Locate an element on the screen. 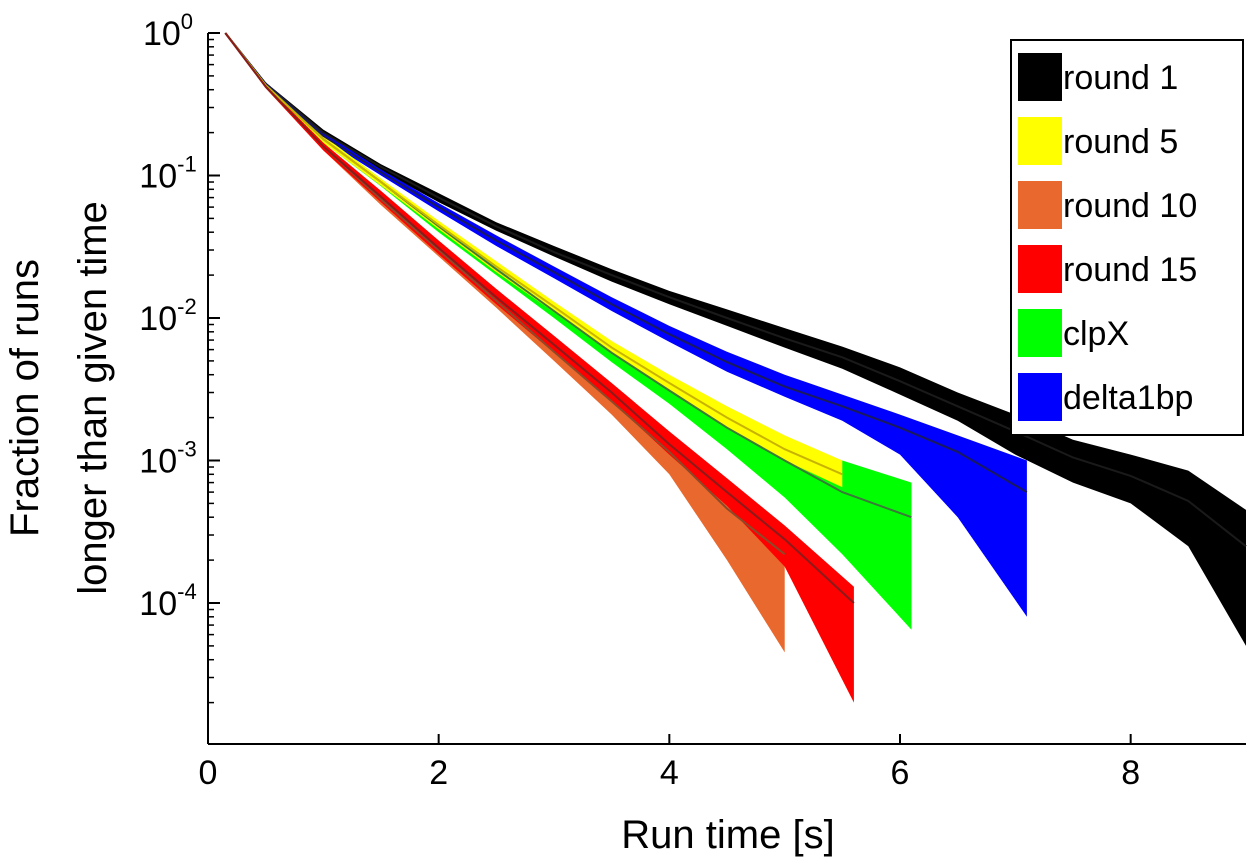  legend-label-round-15: round 15 is located at coordinates (1130, 270).